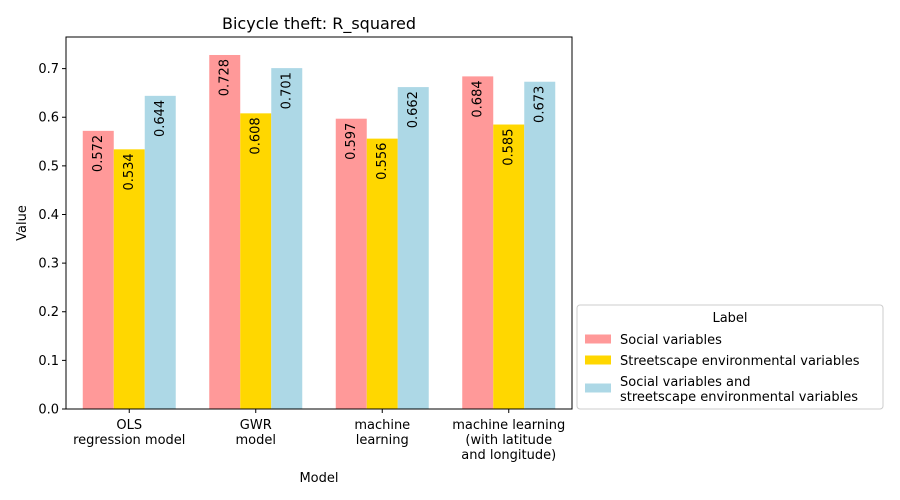 Image resolution: width=900 pixels, height=500 pixels. What do you see at coordinates (48, 69) in the screenshot?
I see `y-tick-label: 0.7` at bounding box center [48, 69].